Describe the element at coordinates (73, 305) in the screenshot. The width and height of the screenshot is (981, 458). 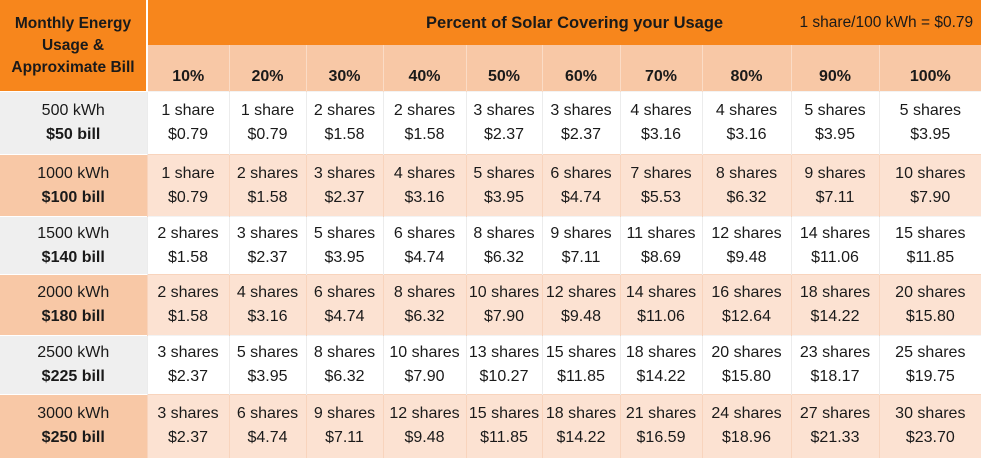
I see `usage-row-header: 2000 kWh$180 bill` at that location.